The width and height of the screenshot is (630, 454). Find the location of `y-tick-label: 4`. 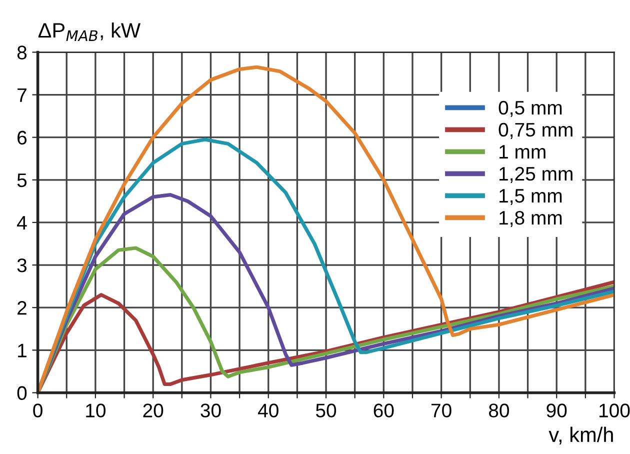

y-tick-label: 4 is located at coordinates (22, 223).